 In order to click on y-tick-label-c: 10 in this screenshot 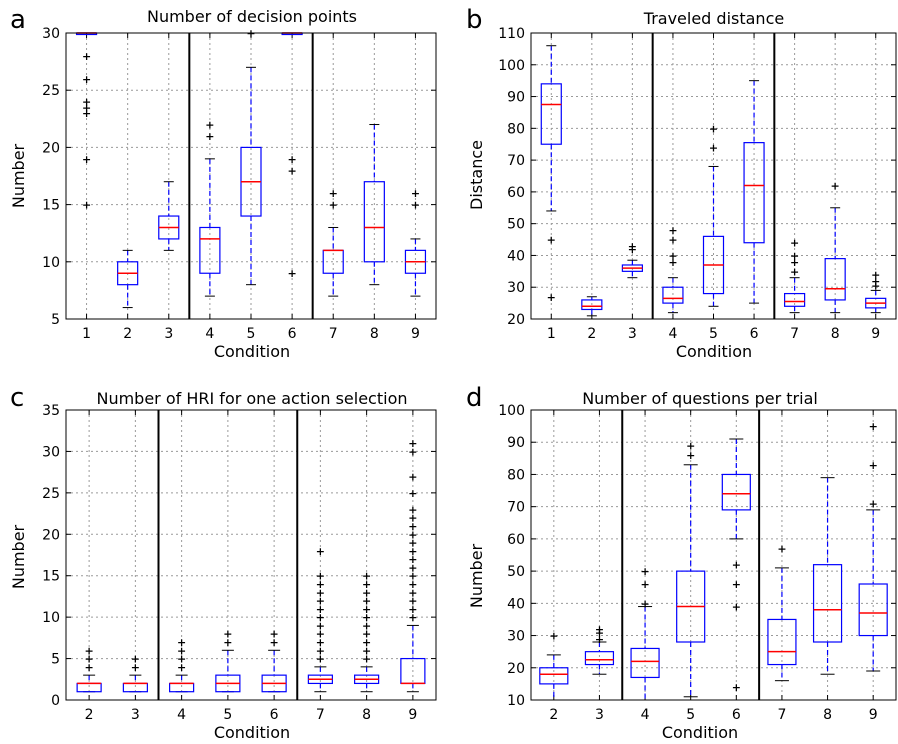, I will do `click(51, 618)`.